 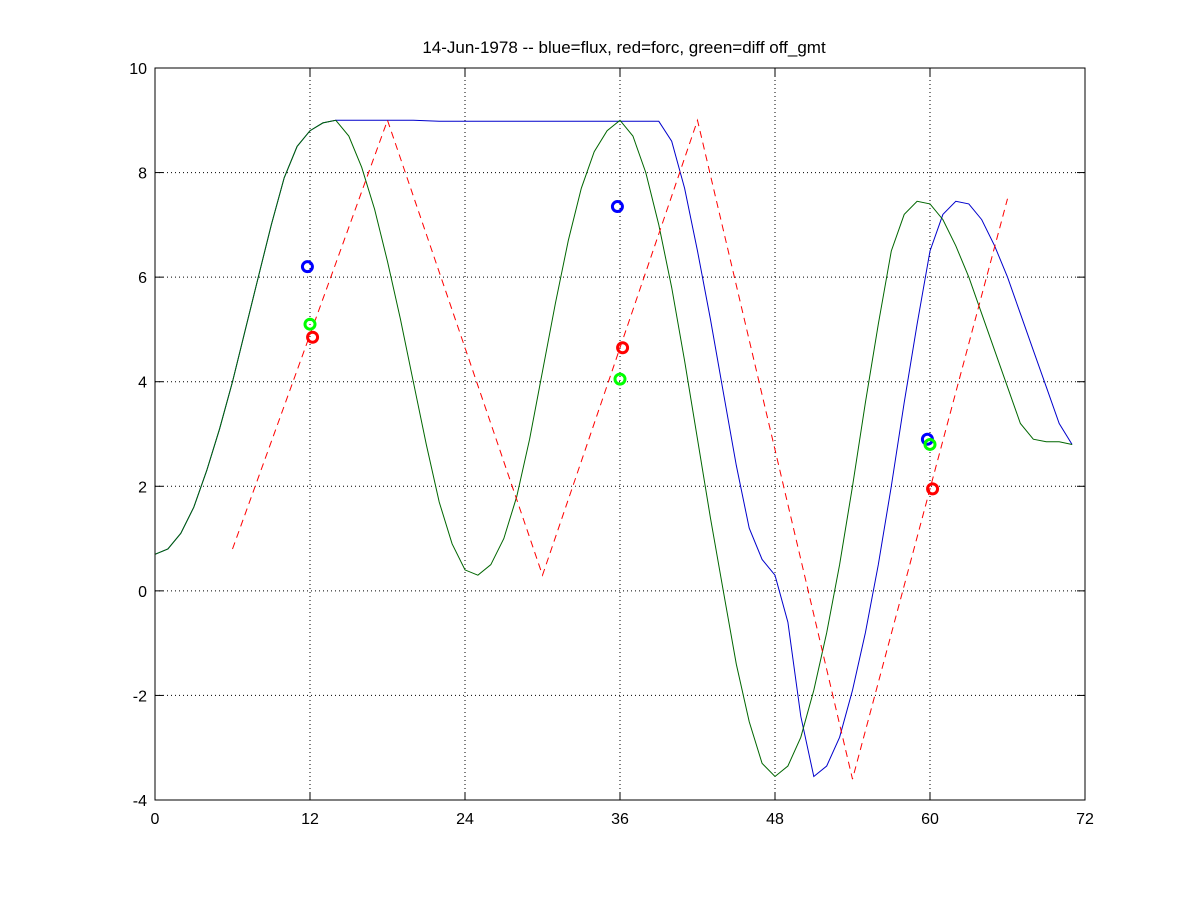 What do you see at coordinates (1085, 819) in the screenshot?
I see `x-tick-label: 72` at bounding box center [1085, 819].